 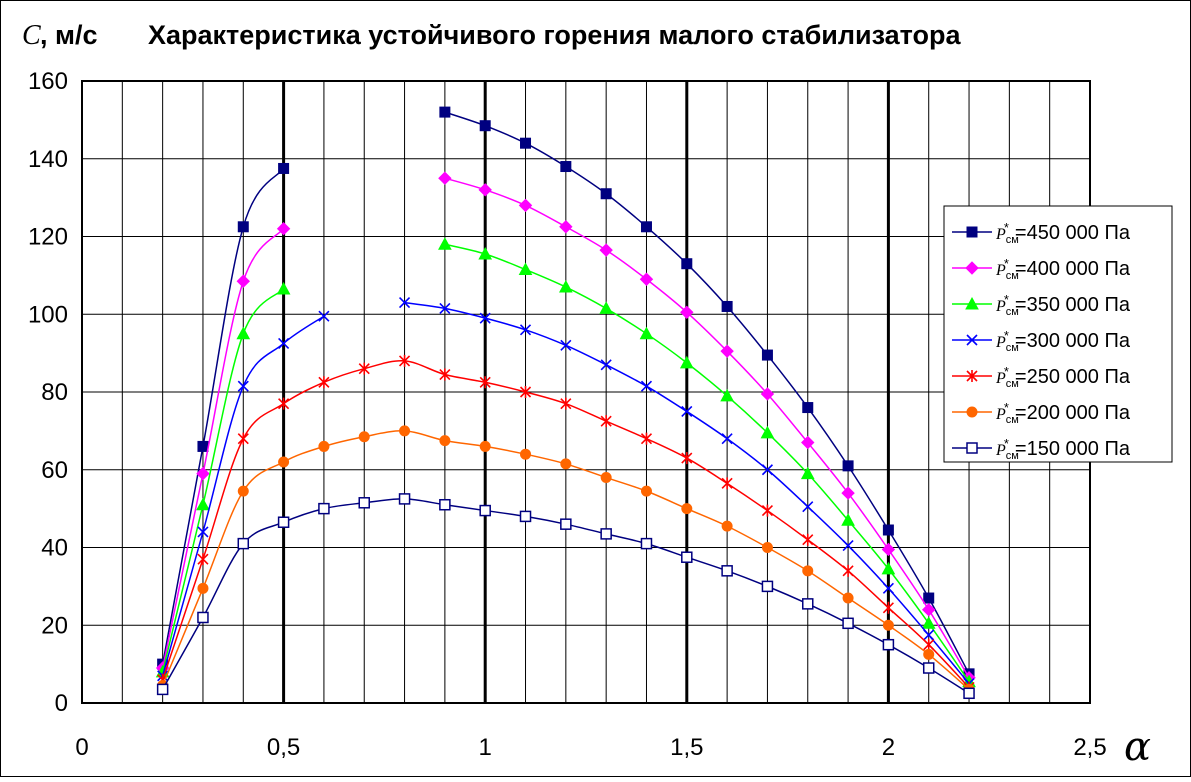 I want to click on x-tick-label: 0, so click(x=81, y=747).